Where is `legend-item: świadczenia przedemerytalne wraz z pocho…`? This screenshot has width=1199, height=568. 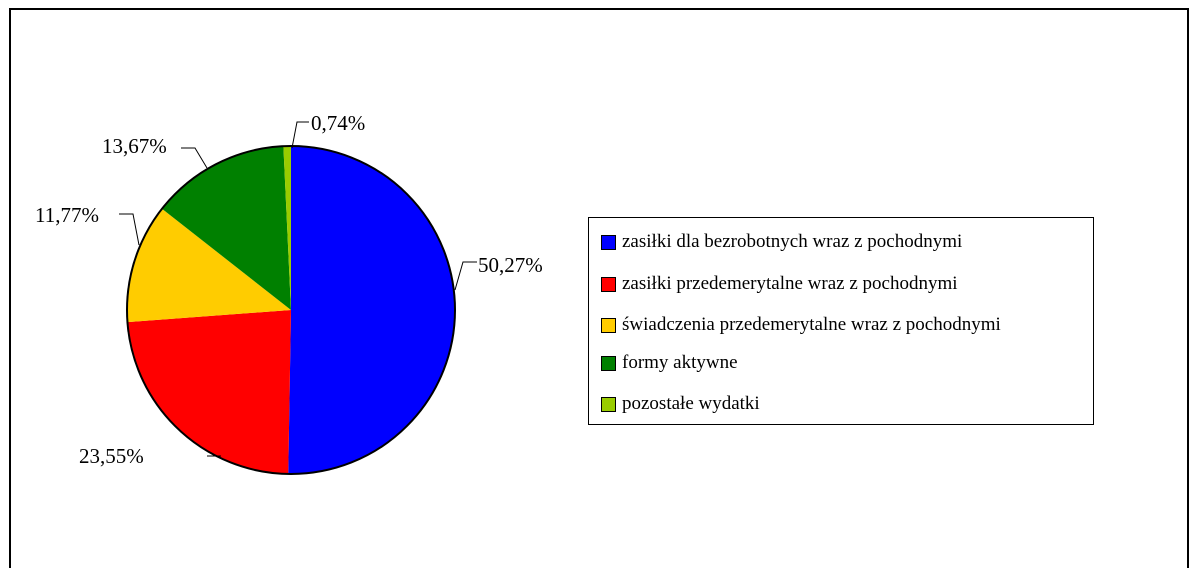
legend-item: świadczenia przedemerytalne wraz z pocho… is located at coordinates (801, 325).